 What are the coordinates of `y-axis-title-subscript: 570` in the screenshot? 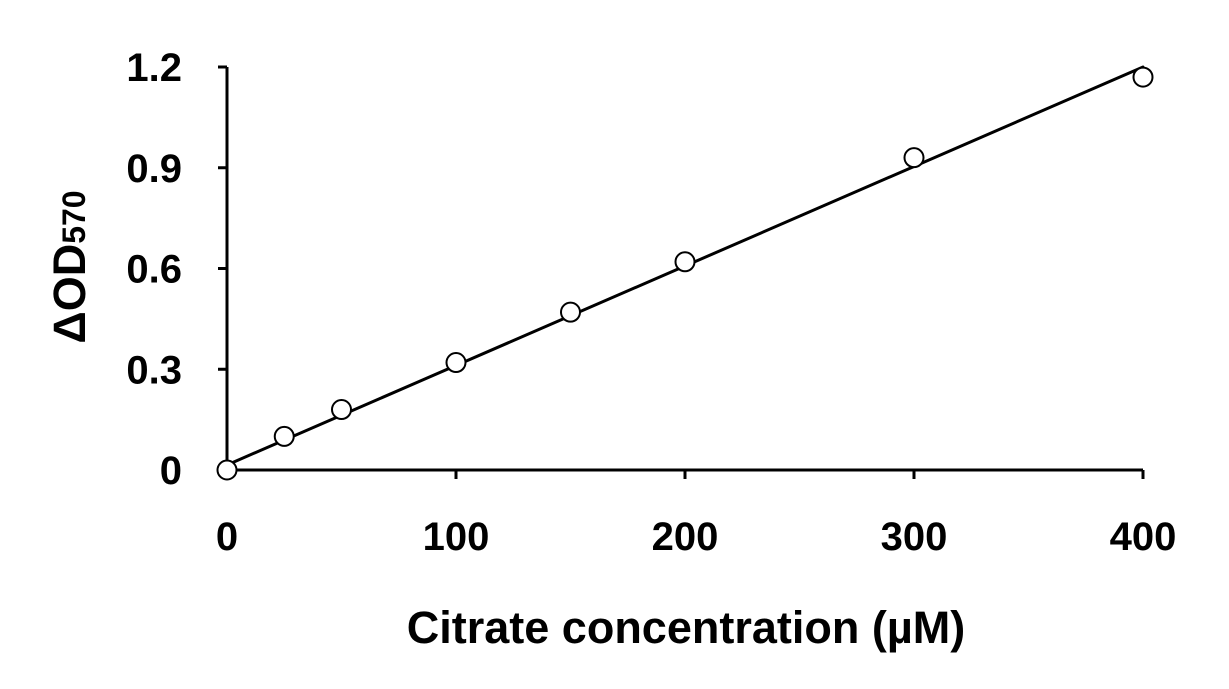 It's located at (74, 216).